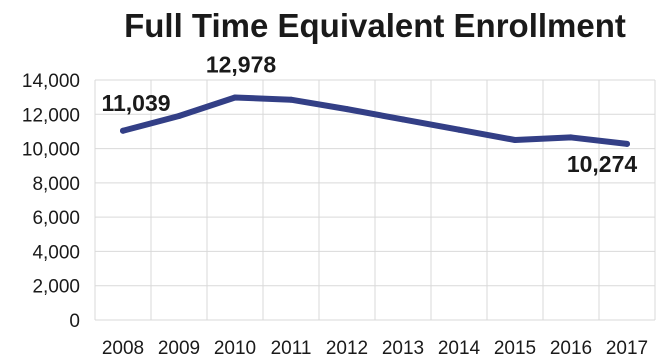  What do you see at coordinates (291, 348) in the screenshot?
I see `x-tick-label: 2011` at bounding box center [291, 348].